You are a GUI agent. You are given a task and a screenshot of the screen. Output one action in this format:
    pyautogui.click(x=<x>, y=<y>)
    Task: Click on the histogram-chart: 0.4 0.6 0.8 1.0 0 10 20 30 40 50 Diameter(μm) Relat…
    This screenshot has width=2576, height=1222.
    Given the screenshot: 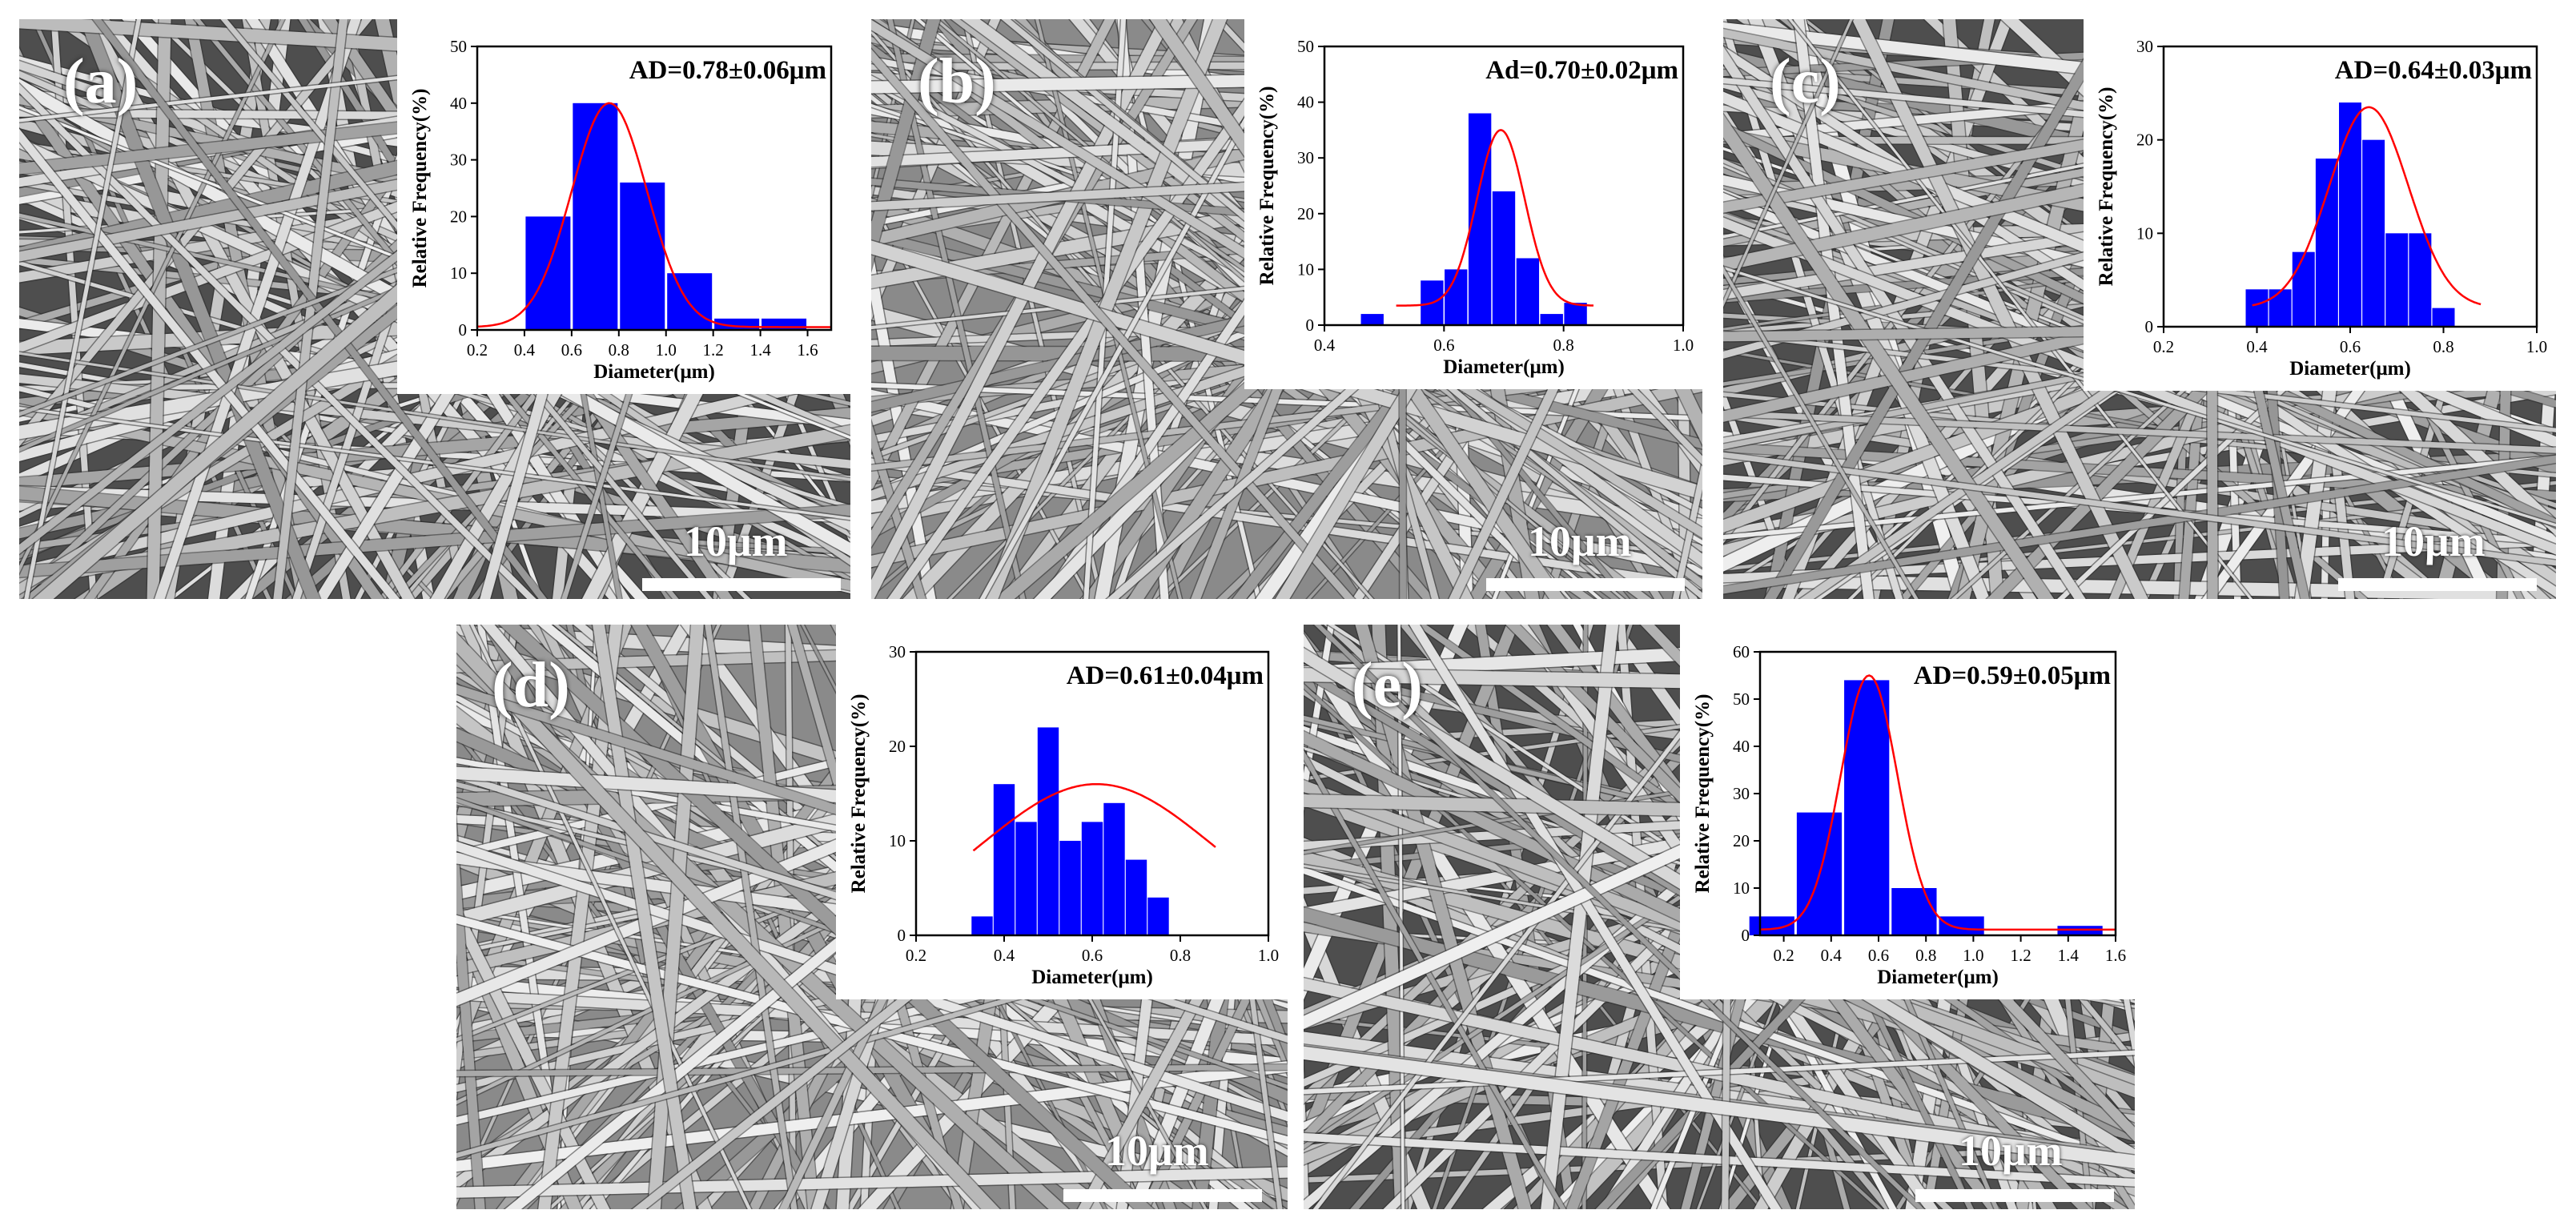 What is the action you would take?
    pyautogui.click(x=1475, y=207)
    